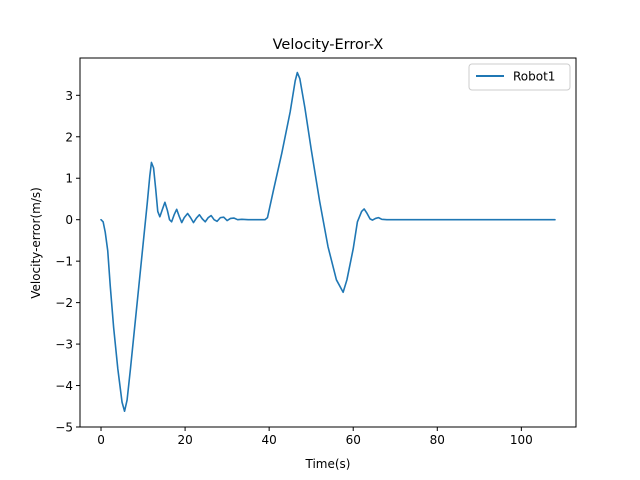  I want to click on y-tick-label: −5, so click(64, 428).